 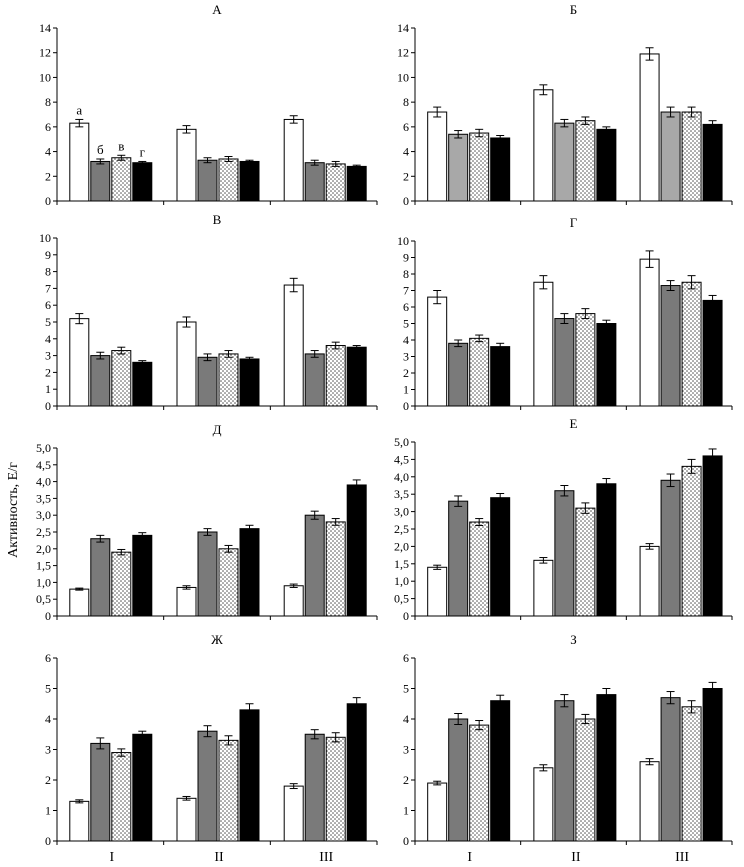 What do you see at coordinates (401, 459) in the screenshot?
I see `y-tick-label: 4,5` at bounding box center [401, 459].